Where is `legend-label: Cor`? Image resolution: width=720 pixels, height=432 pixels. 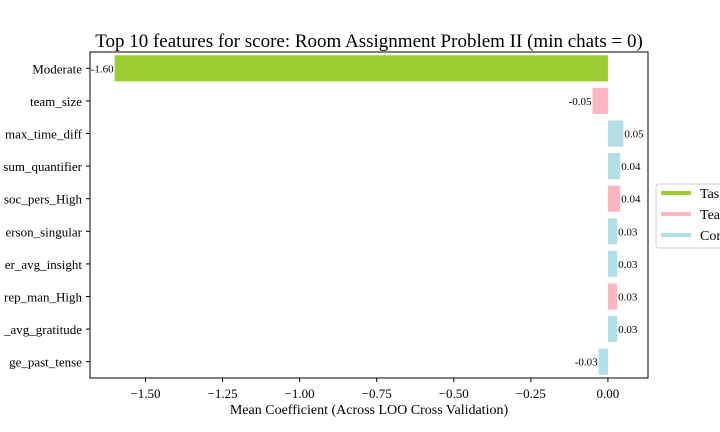
legend-label: Cor is located at coordinates (710, 236).